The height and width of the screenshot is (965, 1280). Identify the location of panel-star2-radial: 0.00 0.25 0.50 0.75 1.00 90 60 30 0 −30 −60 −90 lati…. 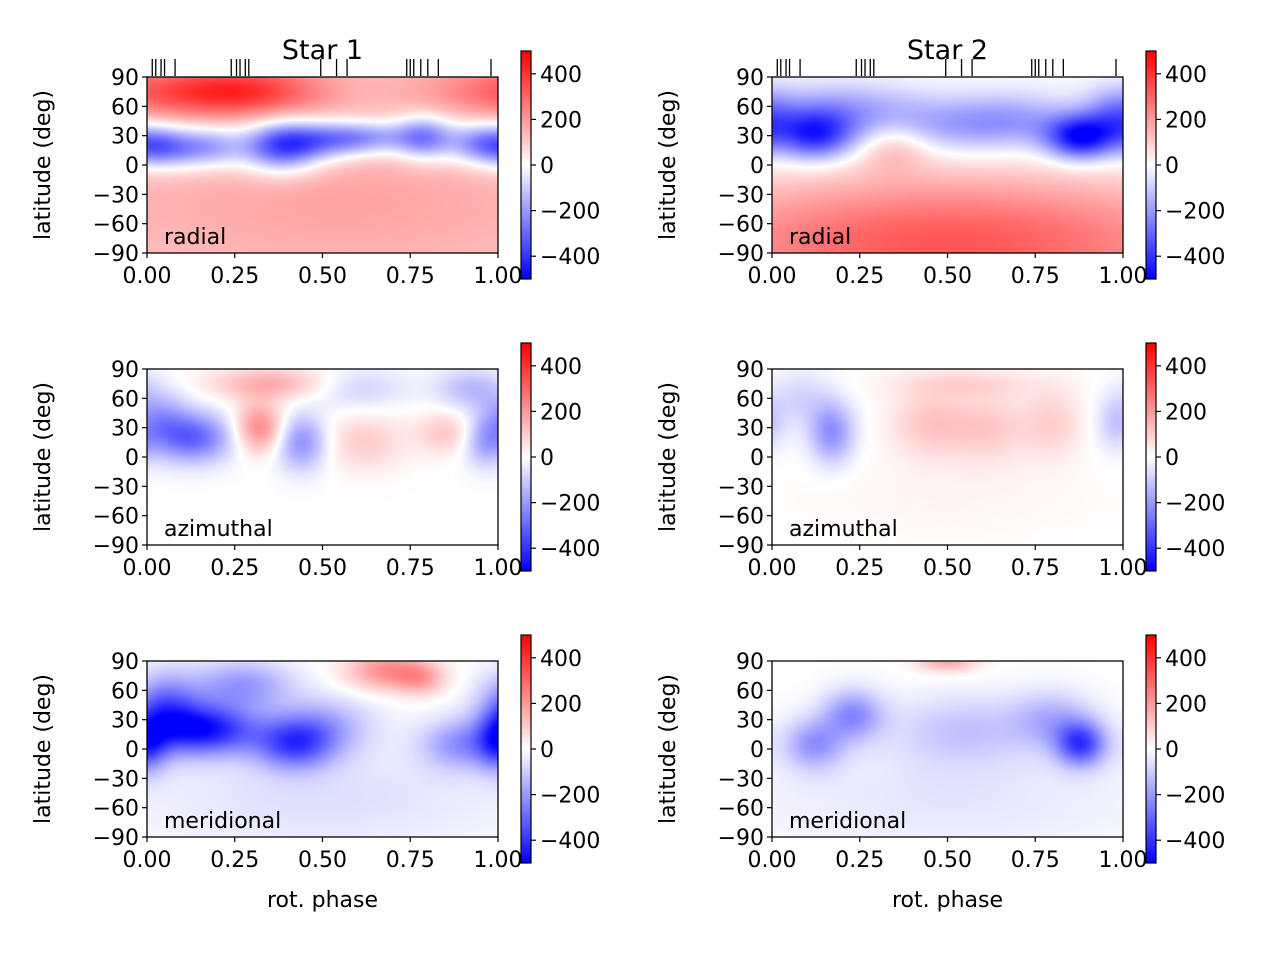
(940, 162).